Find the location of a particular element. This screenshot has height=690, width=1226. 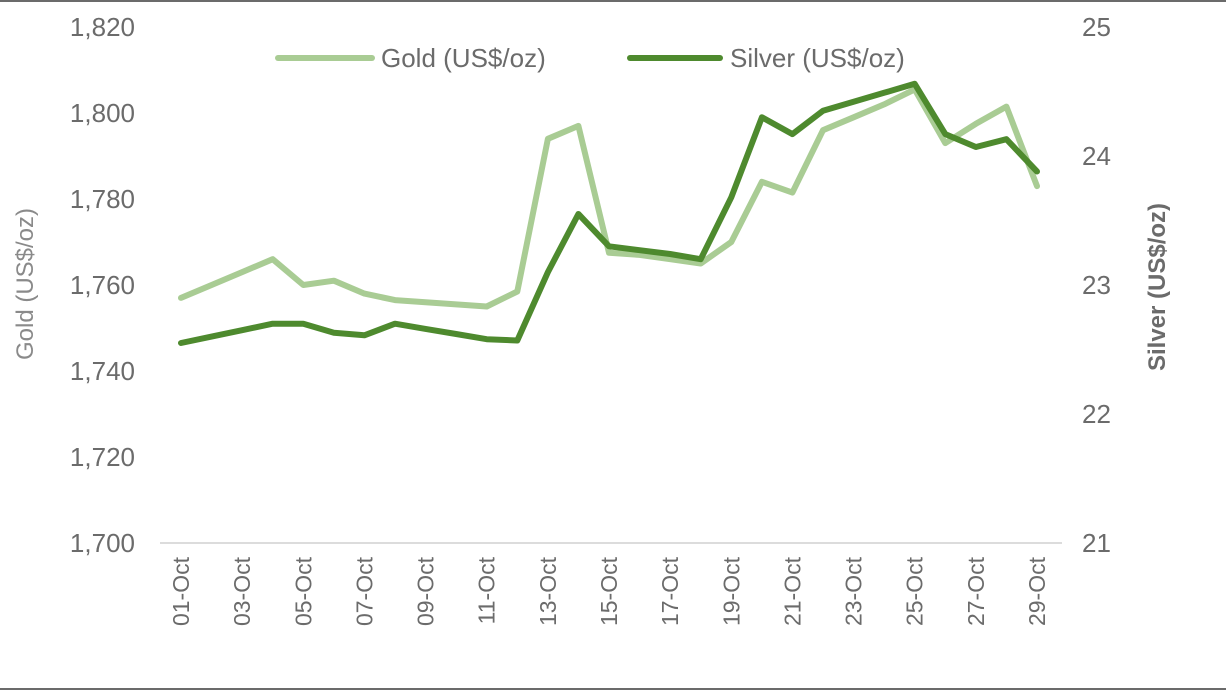

left-axis-ticks: 1,700 1,720 1,740 1,760 1,780 1,800 1,820 is located at coordinates (102, 285).